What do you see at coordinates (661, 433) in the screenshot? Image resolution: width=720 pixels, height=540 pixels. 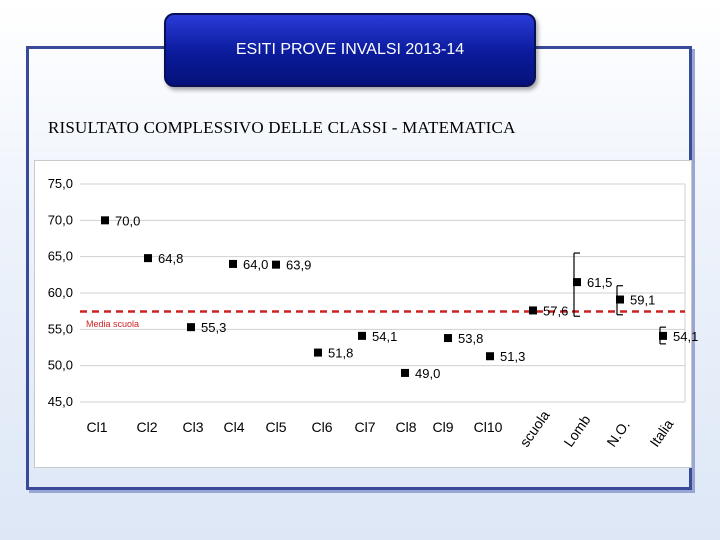 I see `x-tick-label: Italia` at bounding box center [661, 433].